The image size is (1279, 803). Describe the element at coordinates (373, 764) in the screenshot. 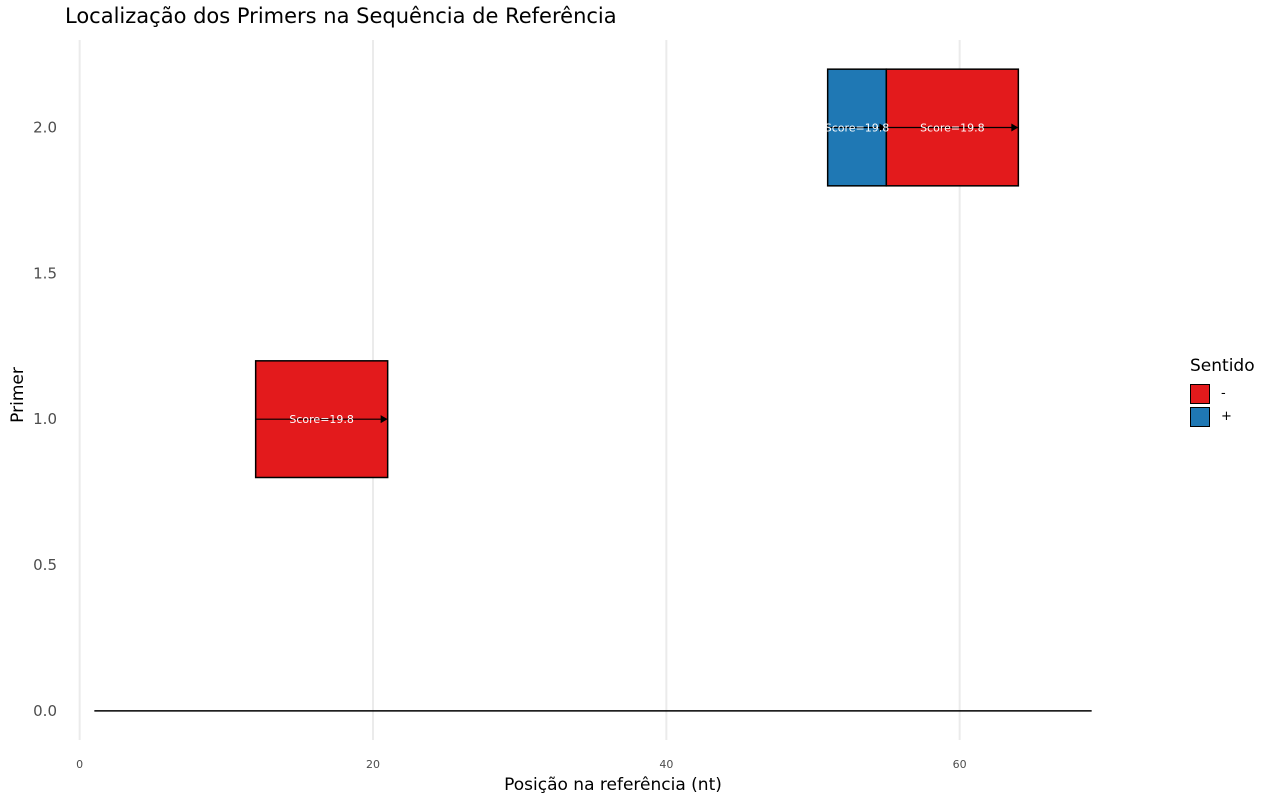

I see `x-tick-label: 20` at that location.